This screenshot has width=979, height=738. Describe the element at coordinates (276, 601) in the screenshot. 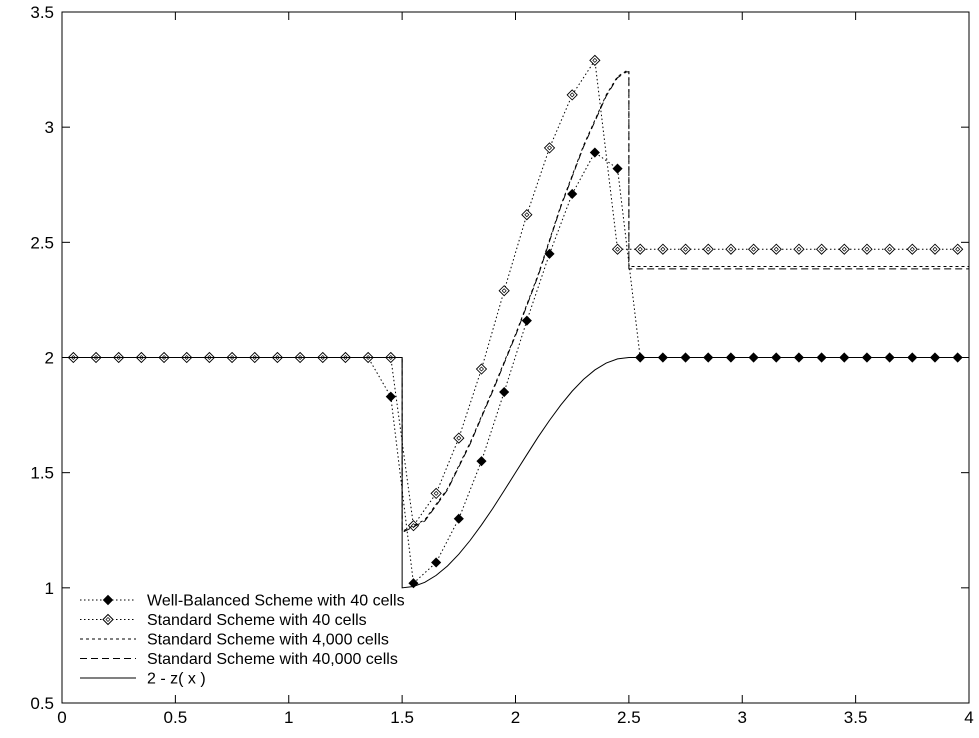

I see `legend-label: Well-Balanced Scheme with 40 cells` at that location.